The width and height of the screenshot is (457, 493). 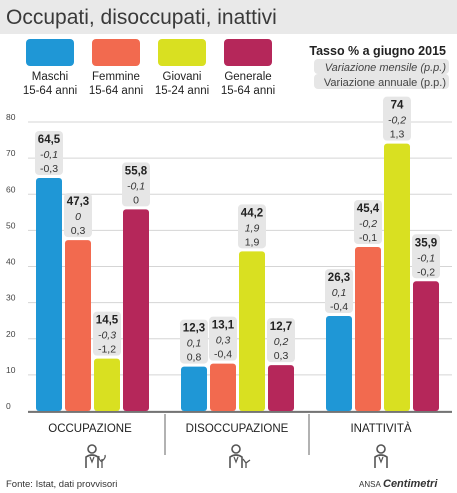 I want to click on legend-name: Generale, so click(x=247, y=77).